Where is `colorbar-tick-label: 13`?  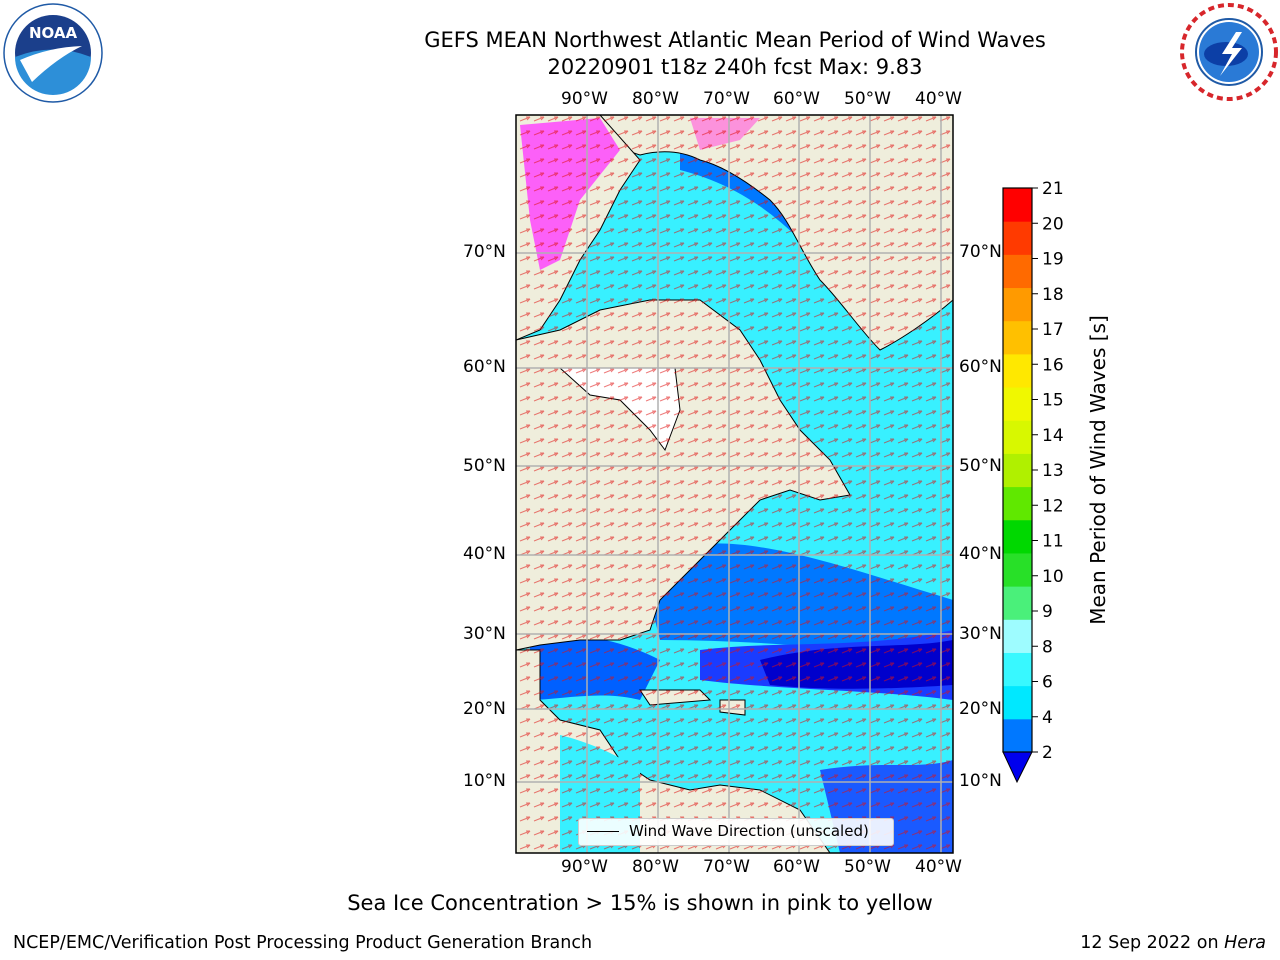 colorbar-tick-label: 13 is located at coordinates (1053, 471).